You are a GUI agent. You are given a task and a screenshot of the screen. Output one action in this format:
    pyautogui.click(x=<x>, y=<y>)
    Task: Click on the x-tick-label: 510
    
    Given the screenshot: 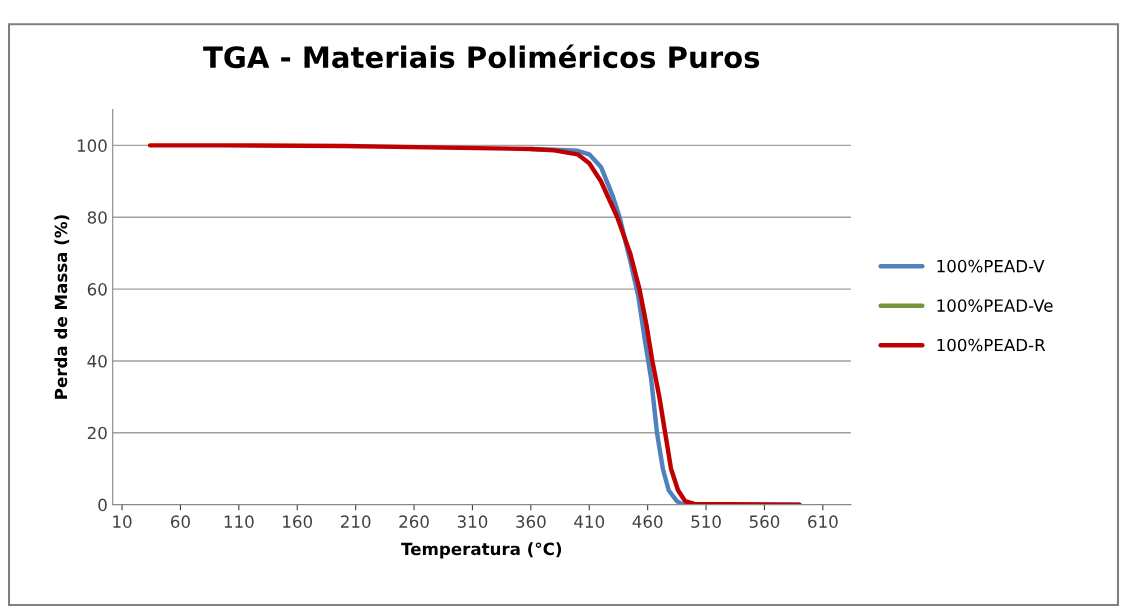 What is the action you would take?
    pyautogui.click(x=706, y=521)
    